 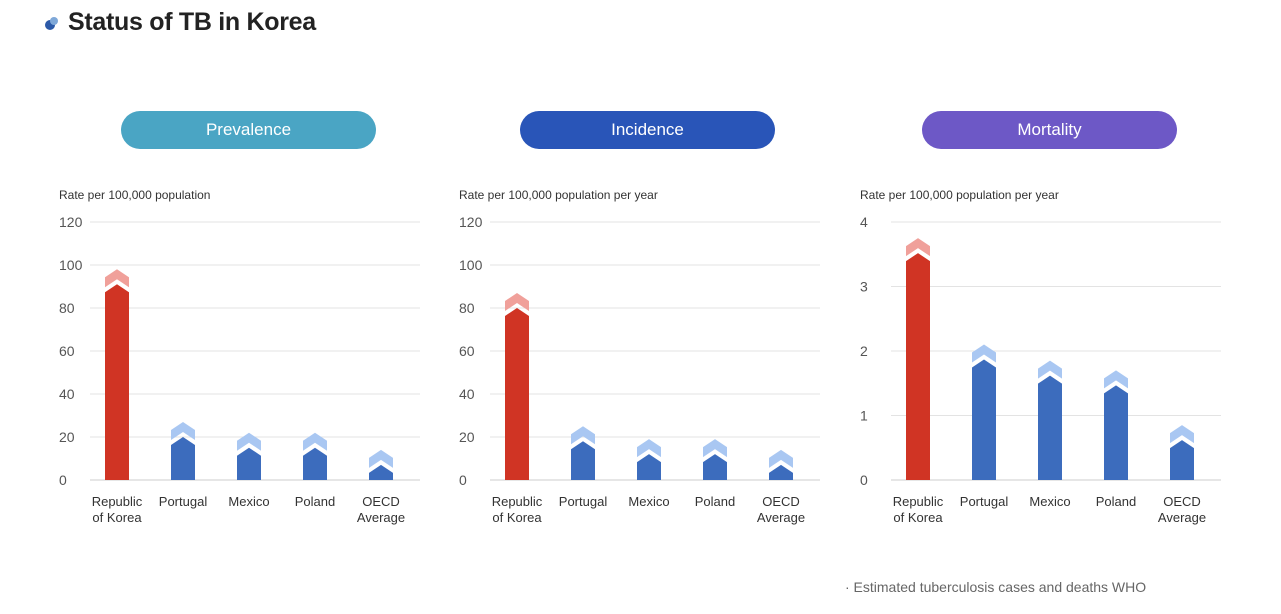 What do you see at coordinates (192, 22) in the screenshot?
I see `page-title-text: Status of TB in Korea` at bounding box center [192, 22].